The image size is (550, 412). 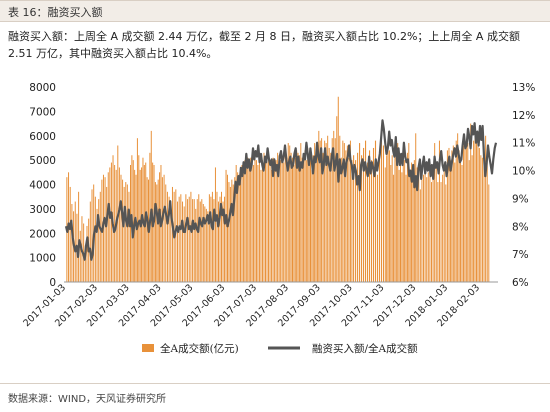 I want to click on chart-legend: 全A成交额(亿元) 融资买入额/全A成交额, so click(x=280, y=348).